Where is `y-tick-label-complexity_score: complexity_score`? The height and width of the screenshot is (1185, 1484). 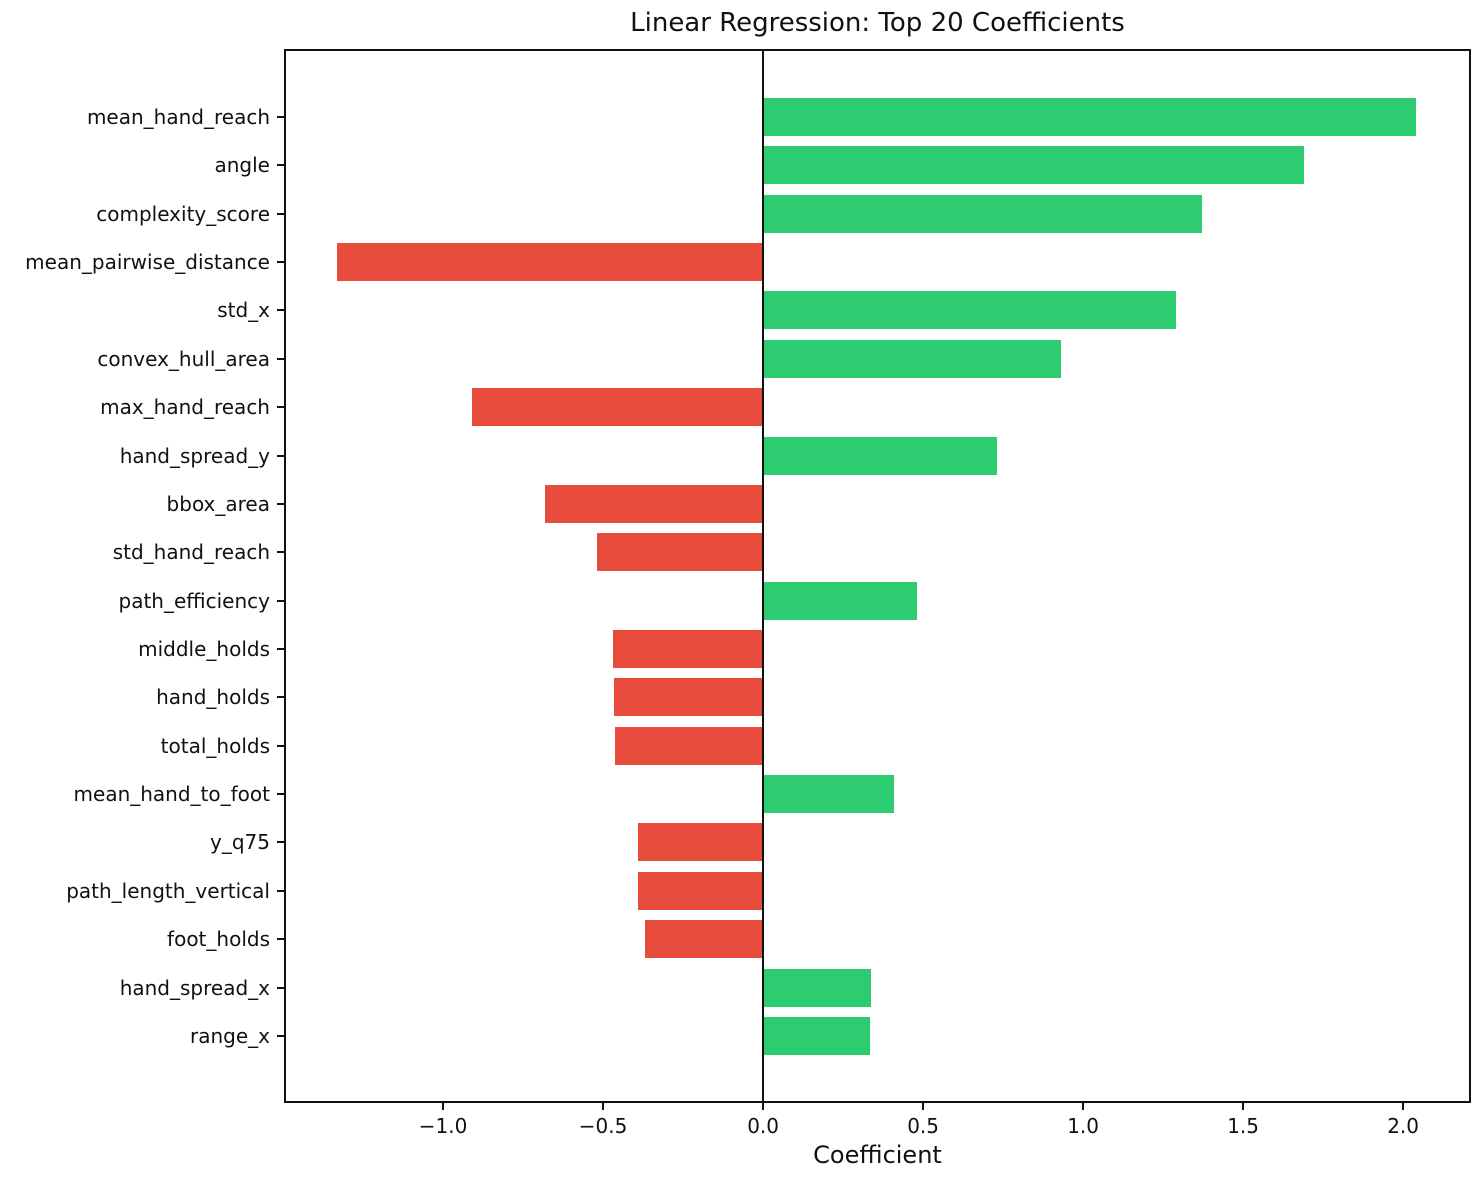
y-tick-label-complexity_score: complexity_score is located at coordinates (183, 213).